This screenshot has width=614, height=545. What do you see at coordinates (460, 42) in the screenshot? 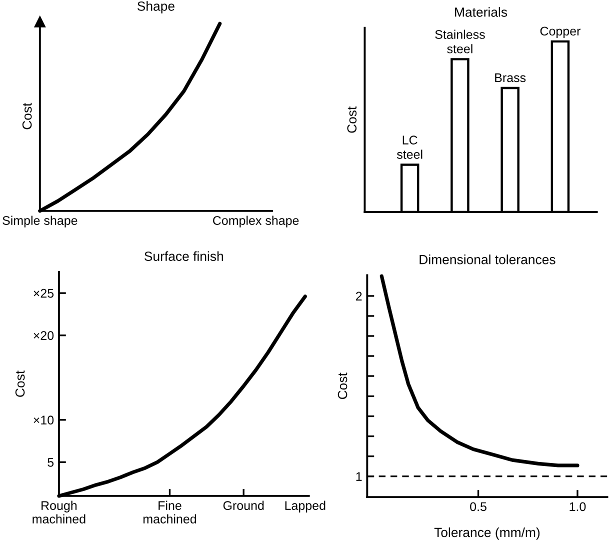
I see `x-tick-label: Stainless steel` at bounding box center [460, 42].